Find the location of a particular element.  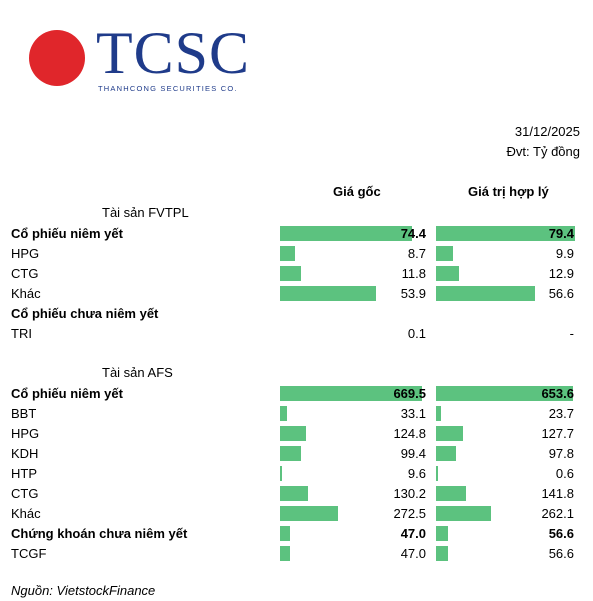

table-row: CTG 130.2 141.8 is located at coordinates (296, 494).